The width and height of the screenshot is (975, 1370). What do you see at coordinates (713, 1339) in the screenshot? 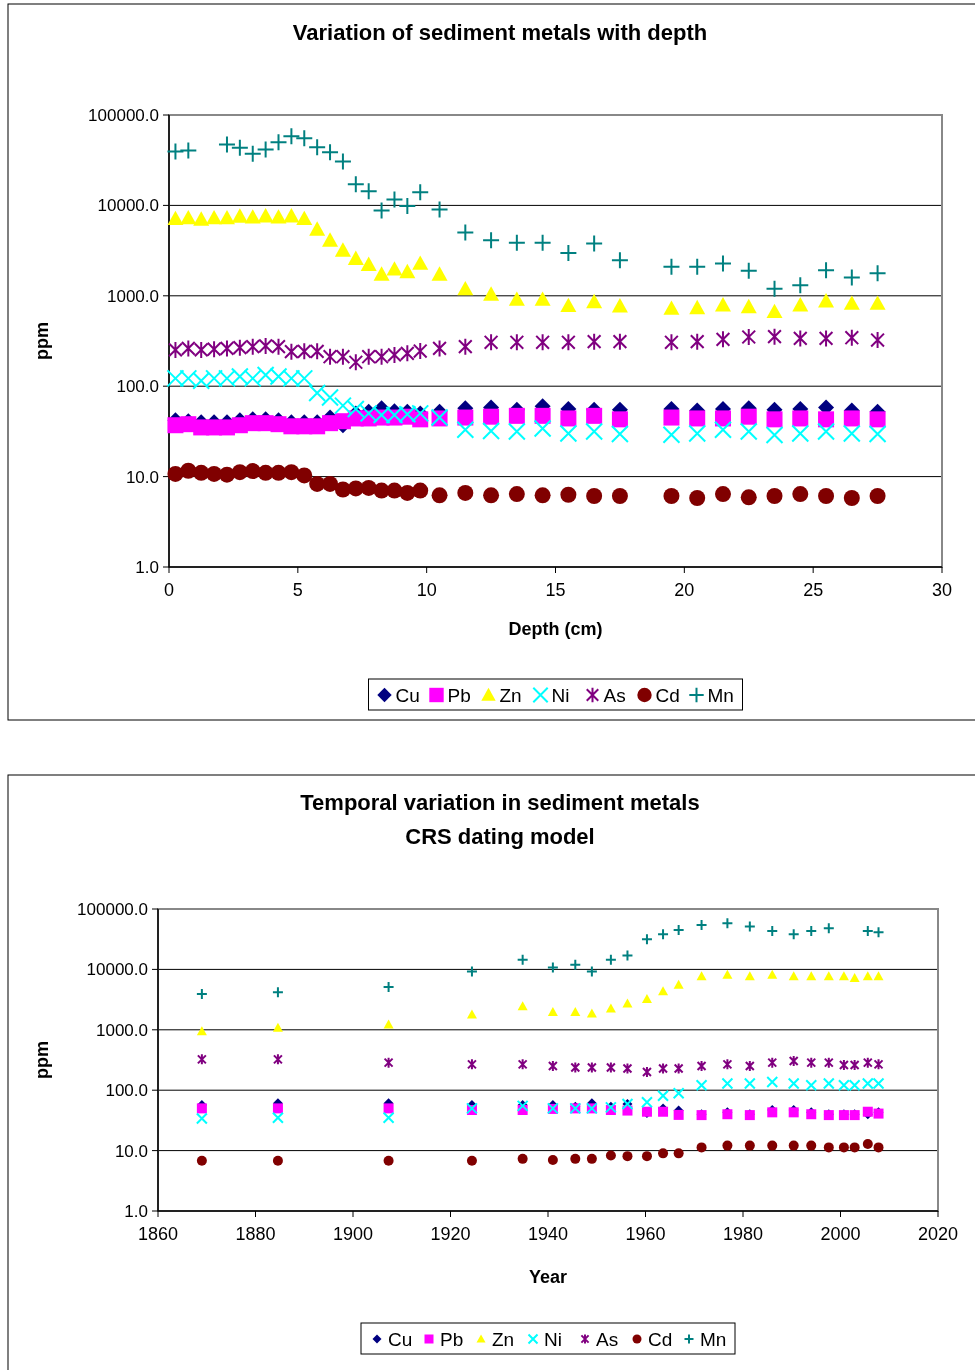
I see `legend-label: Mn` at bounding box center [713, 1339].